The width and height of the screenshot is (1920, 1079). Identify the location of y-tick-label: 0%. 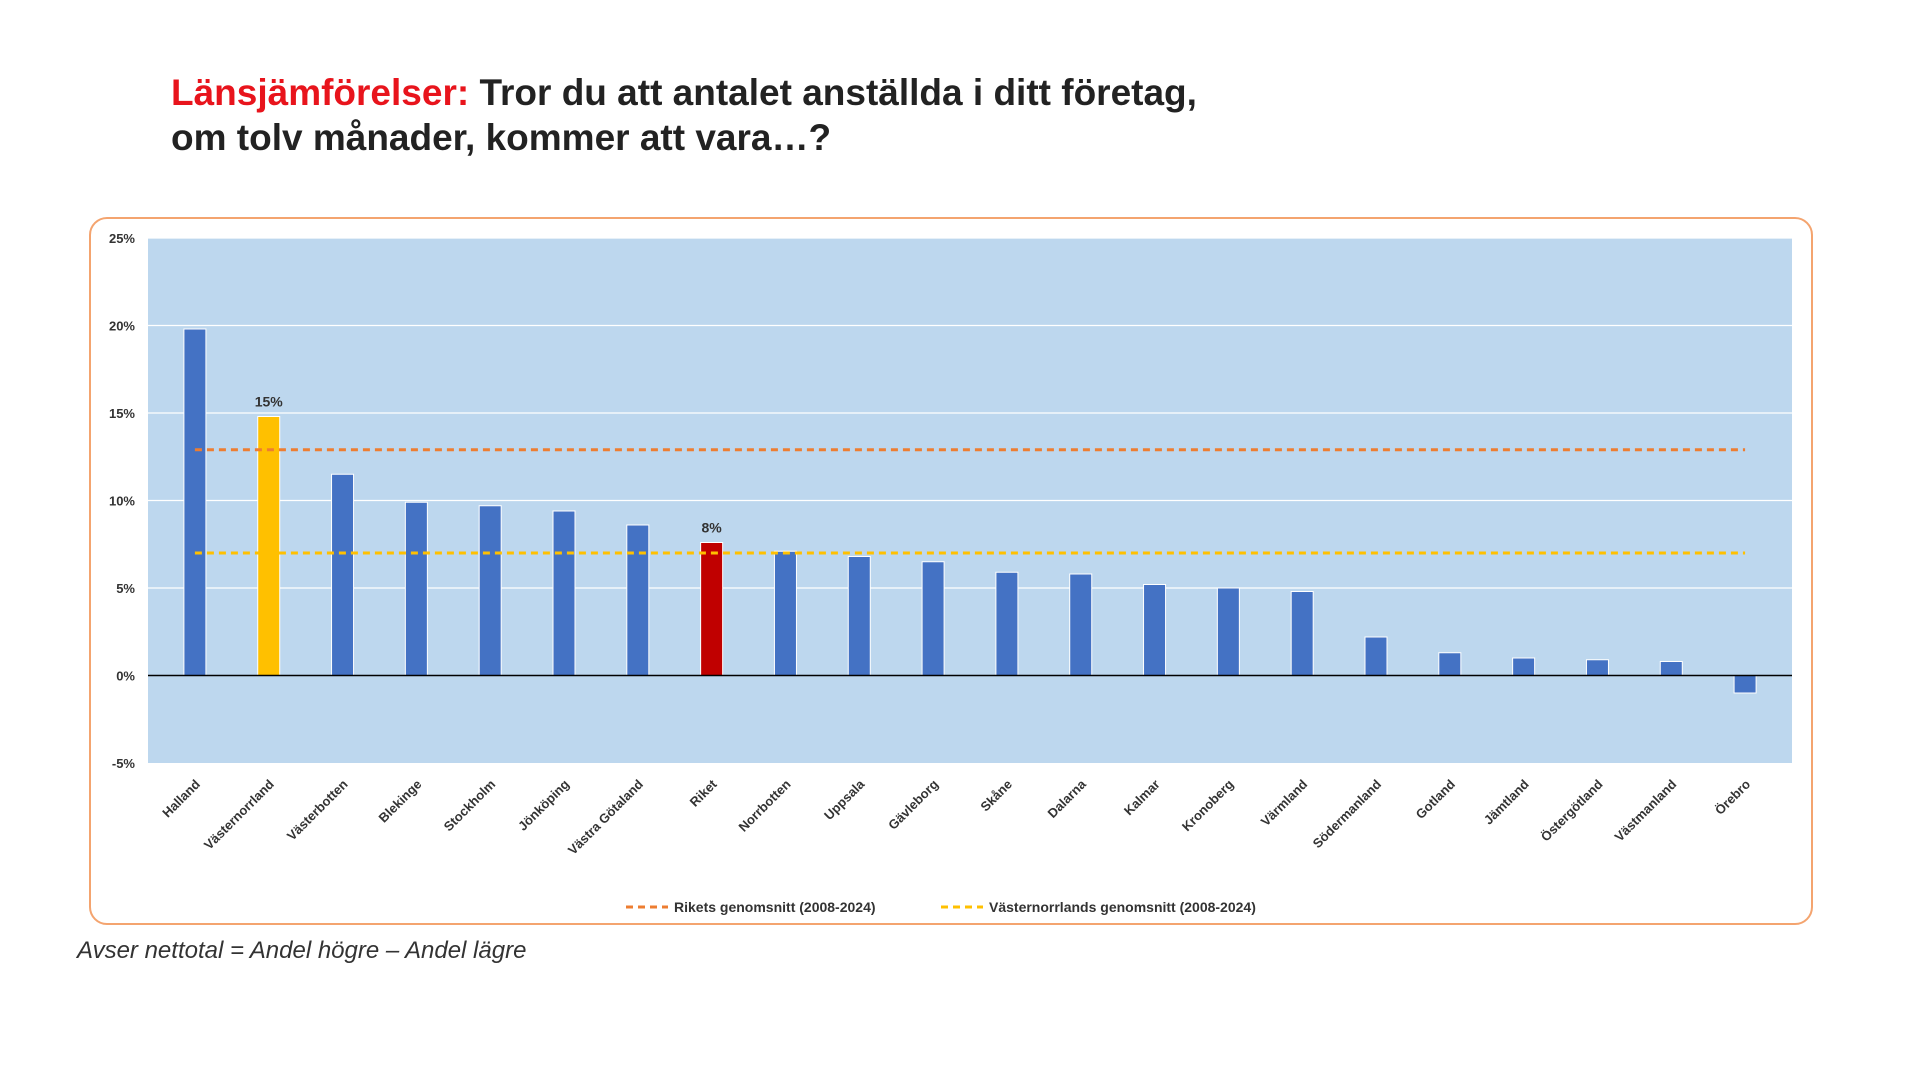
(125, 676).